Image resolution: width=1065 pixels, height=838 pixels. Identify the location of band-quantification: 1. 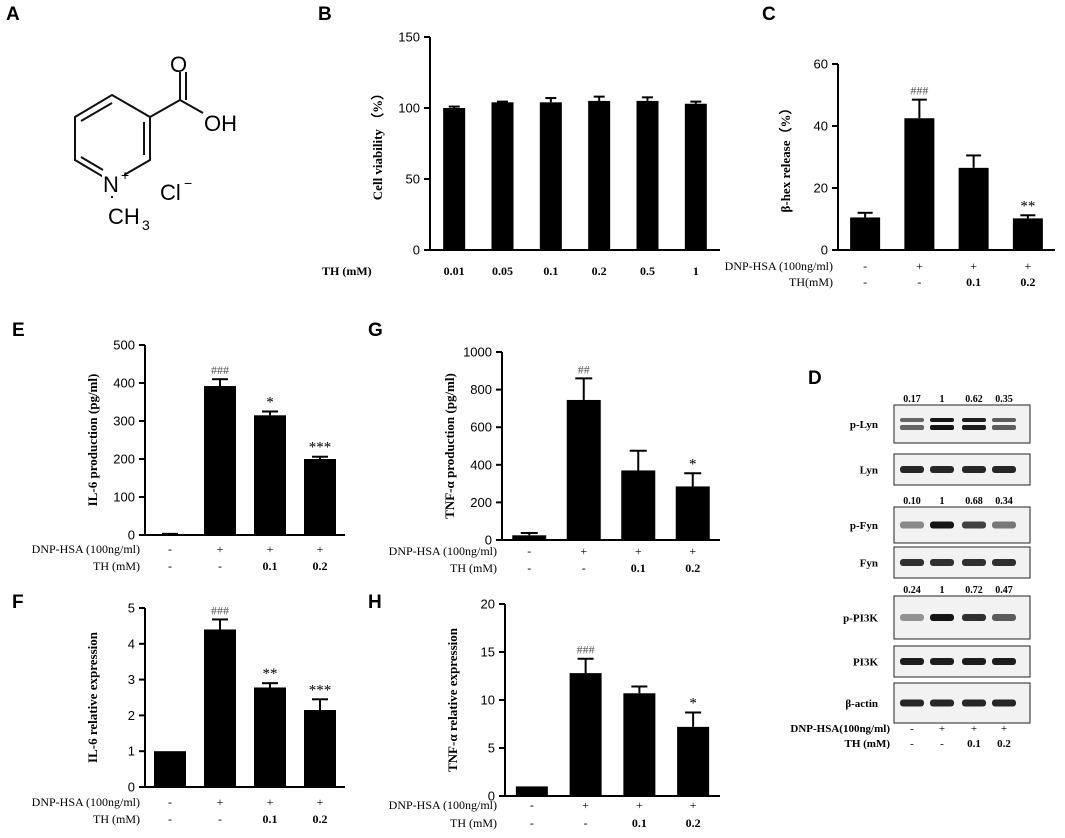
(942, 590).